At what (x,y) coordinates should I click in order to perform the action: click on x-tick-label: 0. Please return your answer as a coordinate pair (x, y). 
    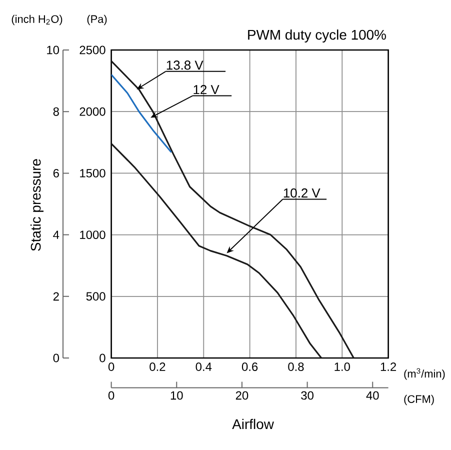
    Looking at the image, I should click on (111, 366).